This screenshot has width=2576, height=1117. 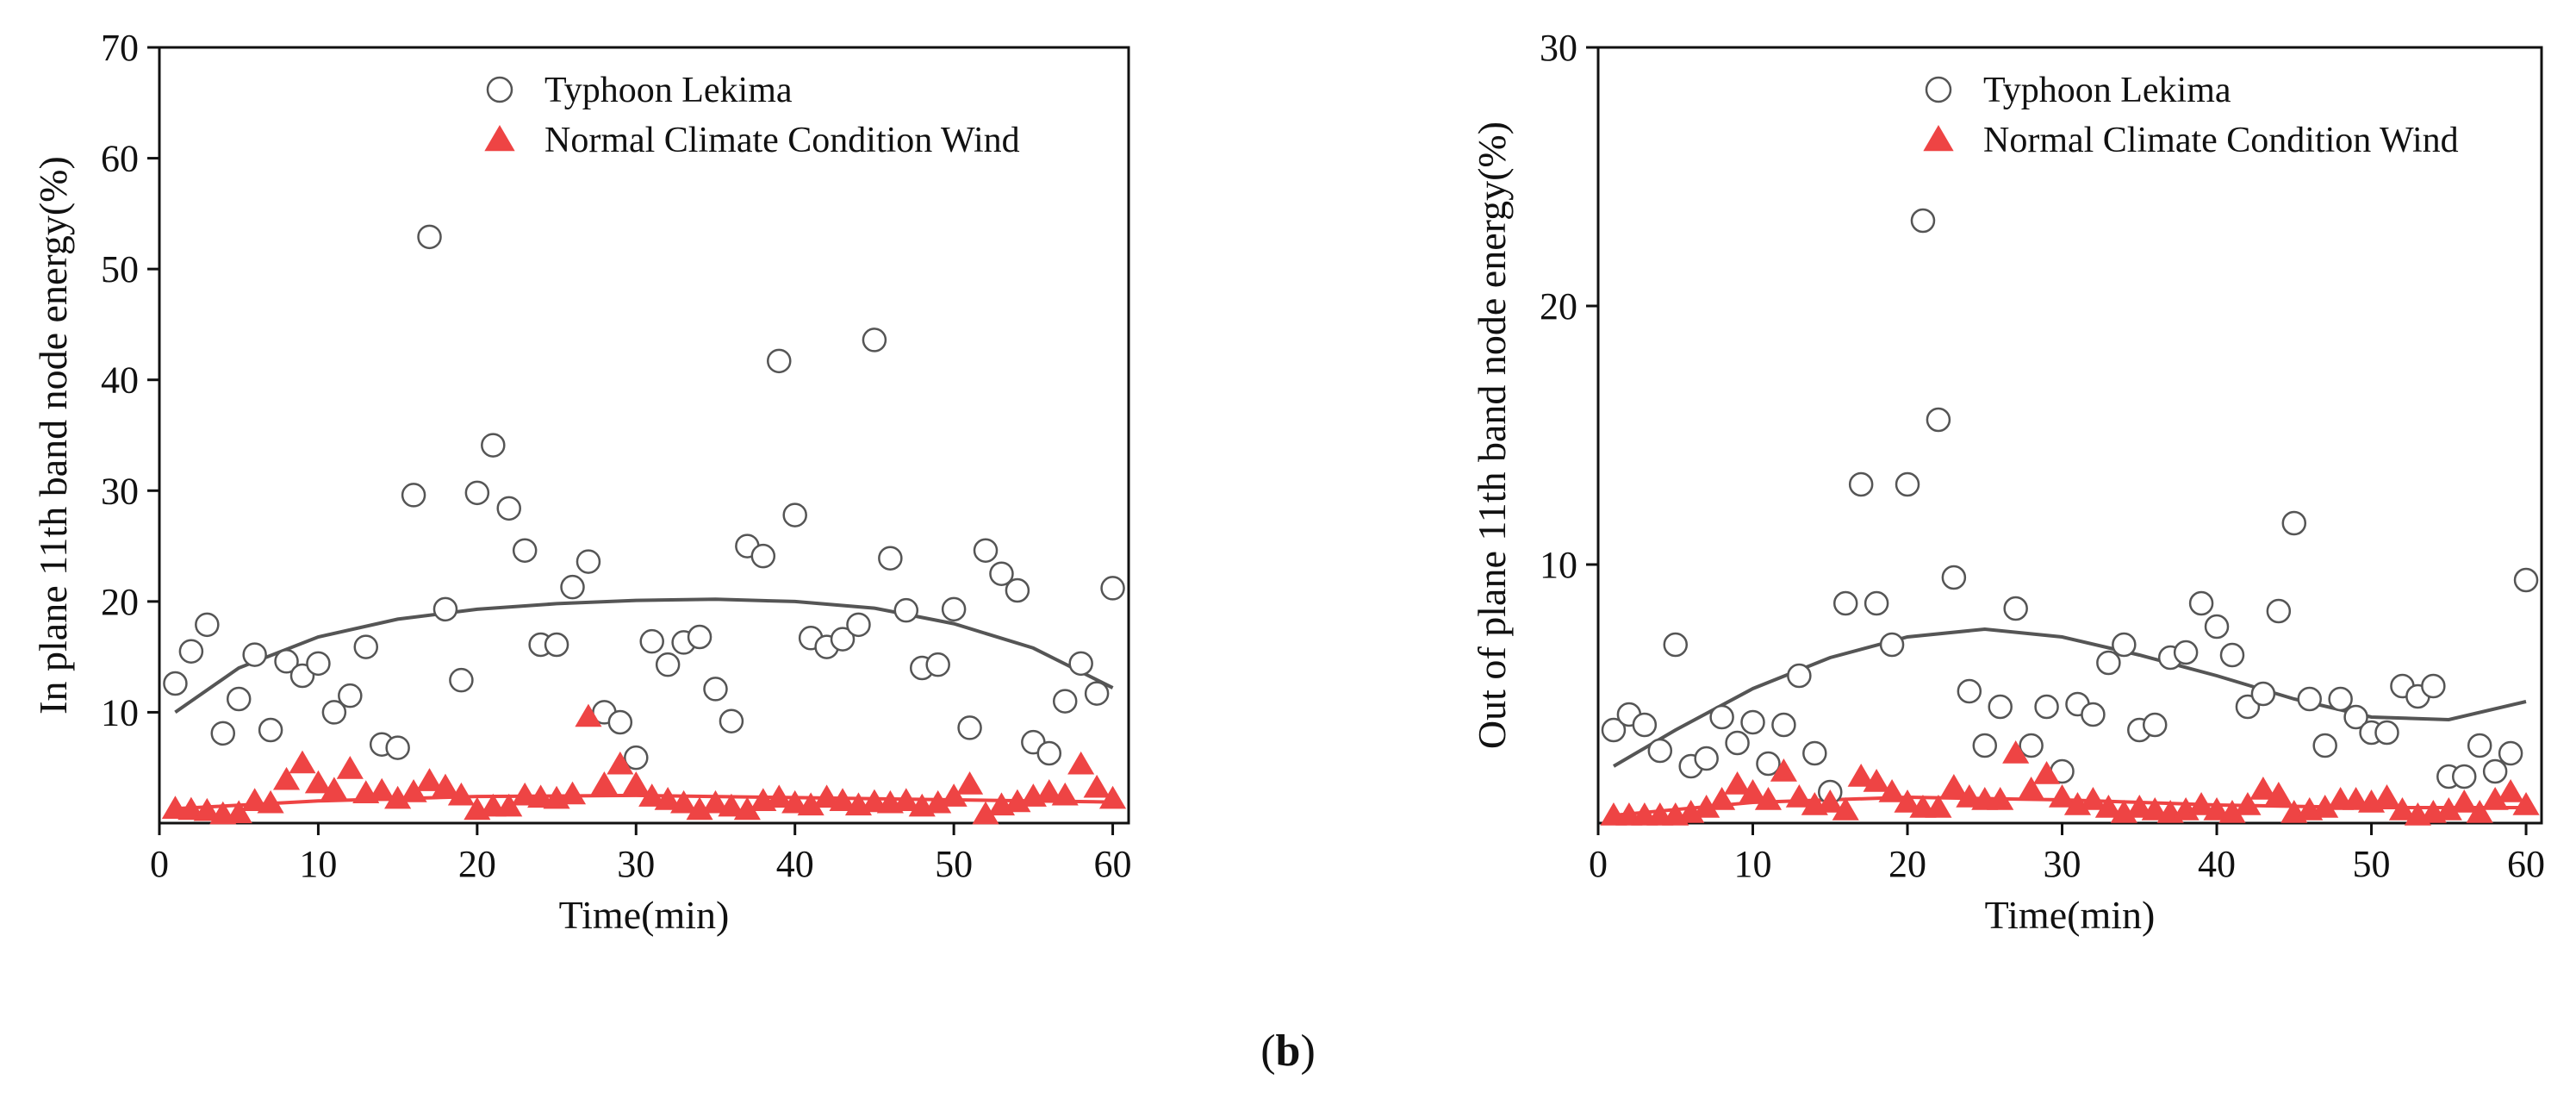 What do you see at coordinates (477, 864) in the screenshot?
I see `x-tick-label: 20` at bounding box center [477, 864].